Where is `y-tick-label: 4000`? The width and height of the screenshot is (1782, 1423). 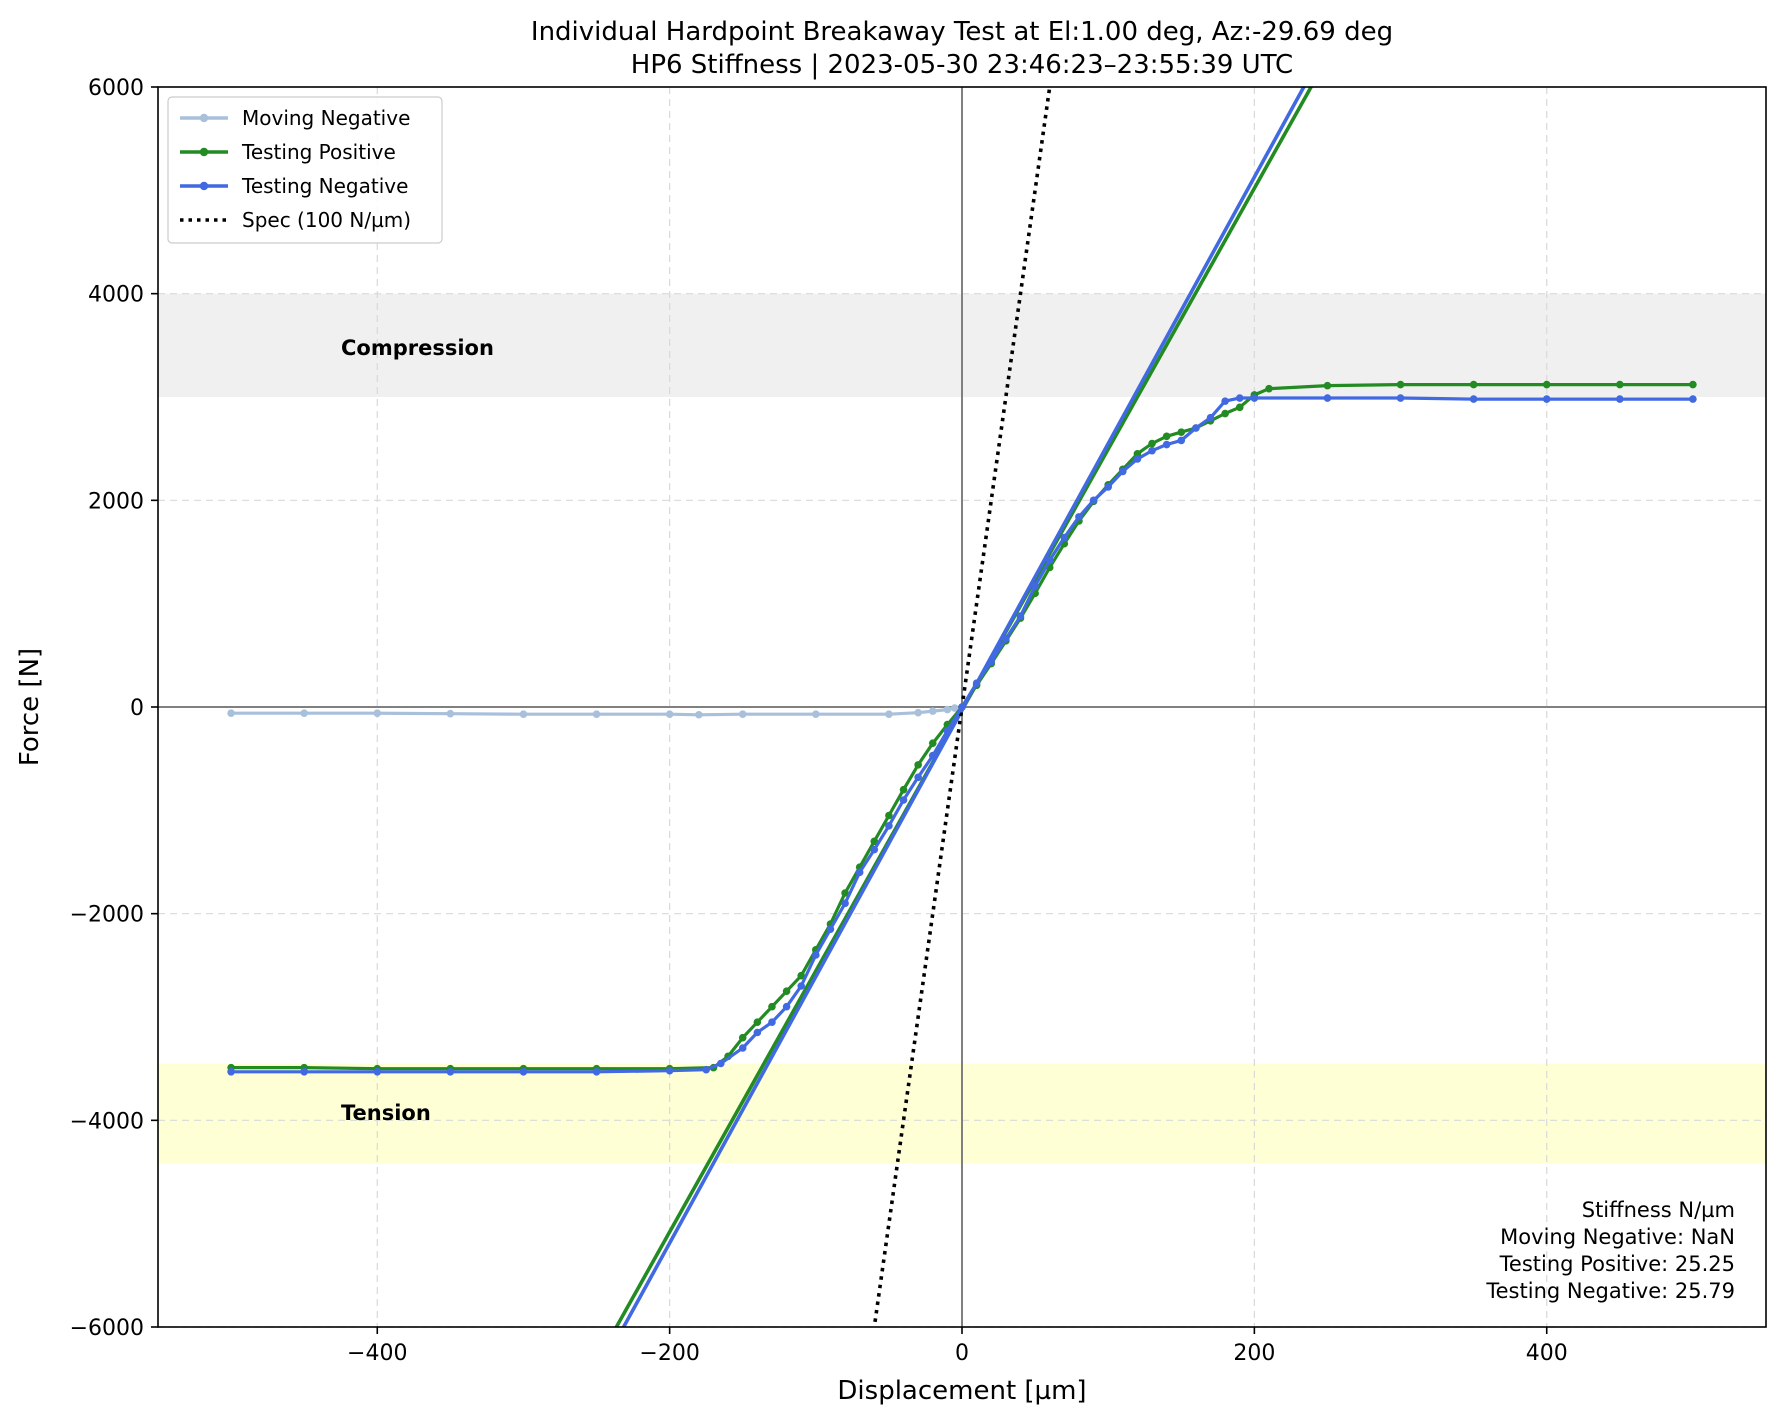 y-tick-label: 4000 is located at coordinates (116, 295).